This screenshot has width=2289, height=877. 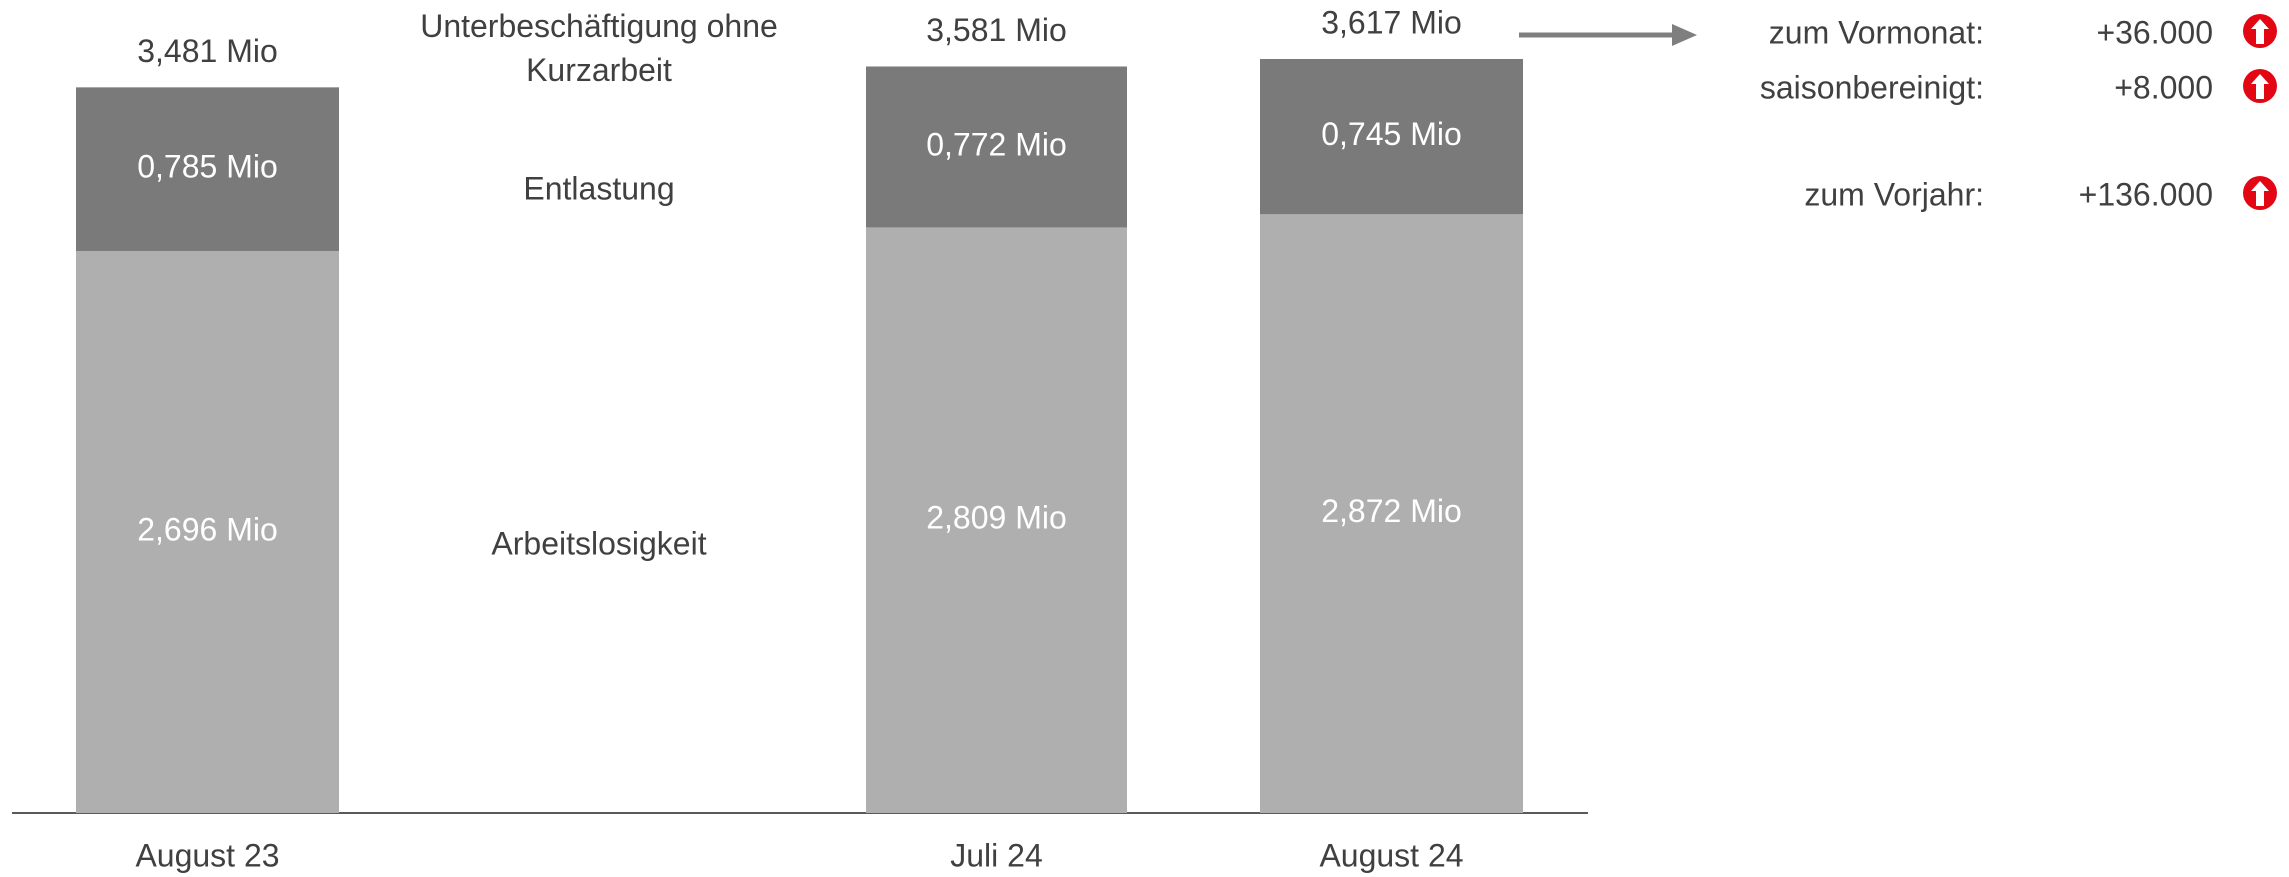 What do you see at coordinates (1391, 511) in the screenshot?
I see `value-label: 2,872 Mio` at bounding box center [1391, 511].